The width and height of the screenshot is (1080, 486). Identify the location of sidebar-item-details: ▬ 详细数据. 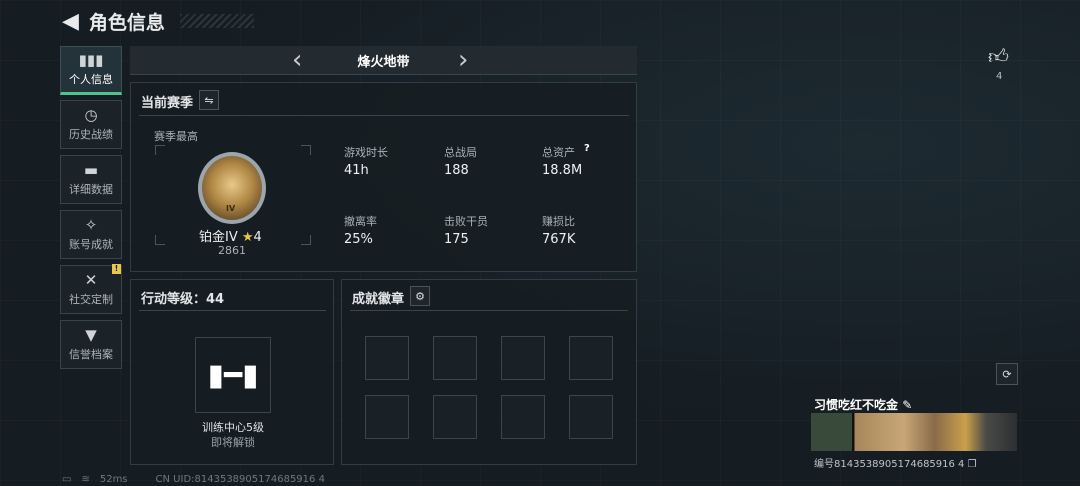
(91, 179).